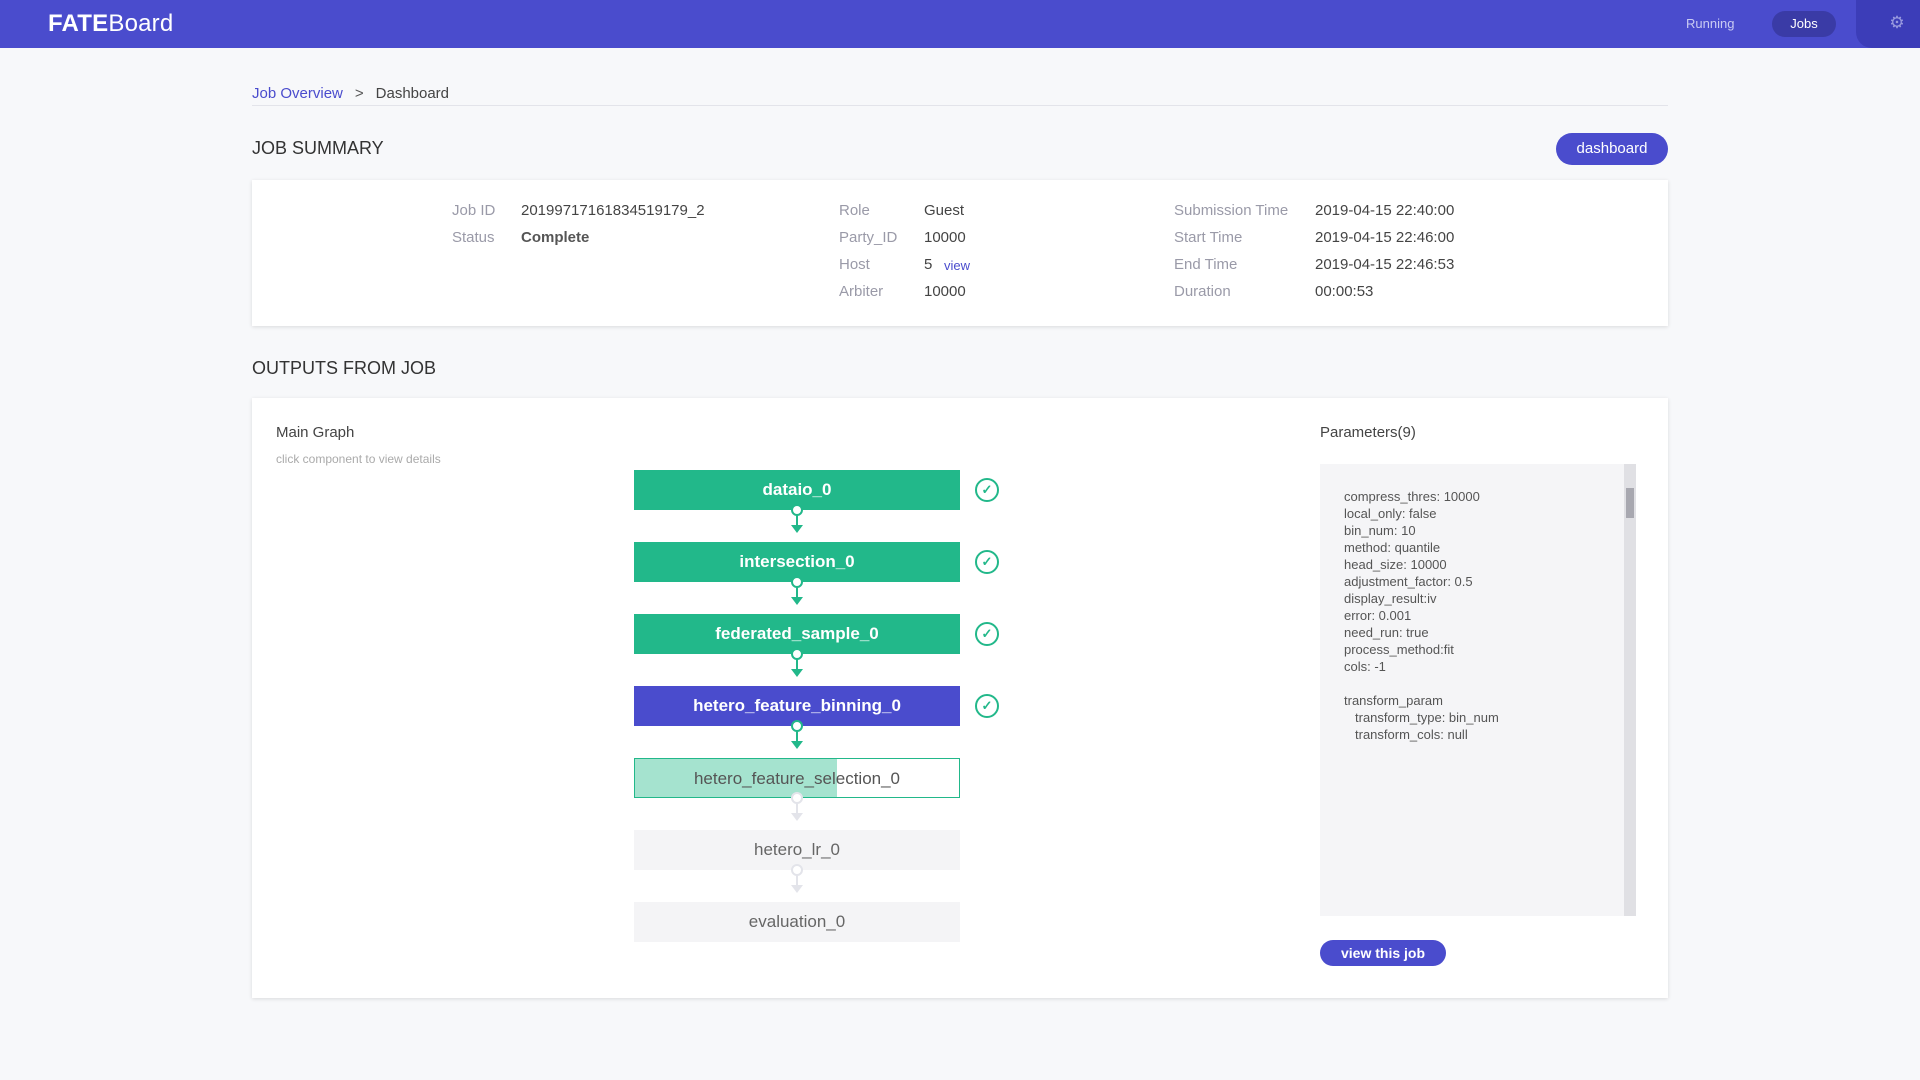 The width and height of the screenshot is (1920, 1080). I want to click on gear-icon: ⚙, so click(1897, 22).